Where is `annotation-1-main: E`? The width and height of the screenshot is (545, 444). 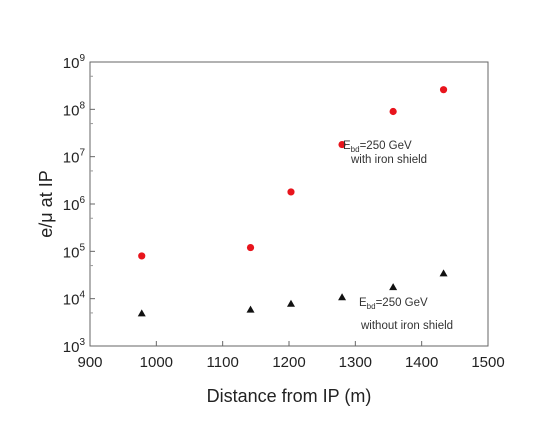
annotation-1-main: E is located at coordinates (347, 146).